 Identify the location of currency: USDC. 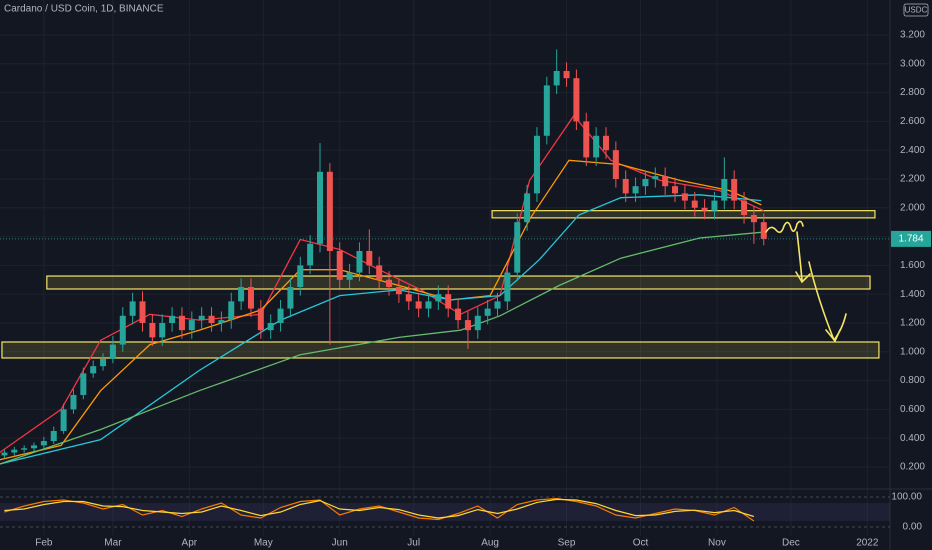
(916, 10).